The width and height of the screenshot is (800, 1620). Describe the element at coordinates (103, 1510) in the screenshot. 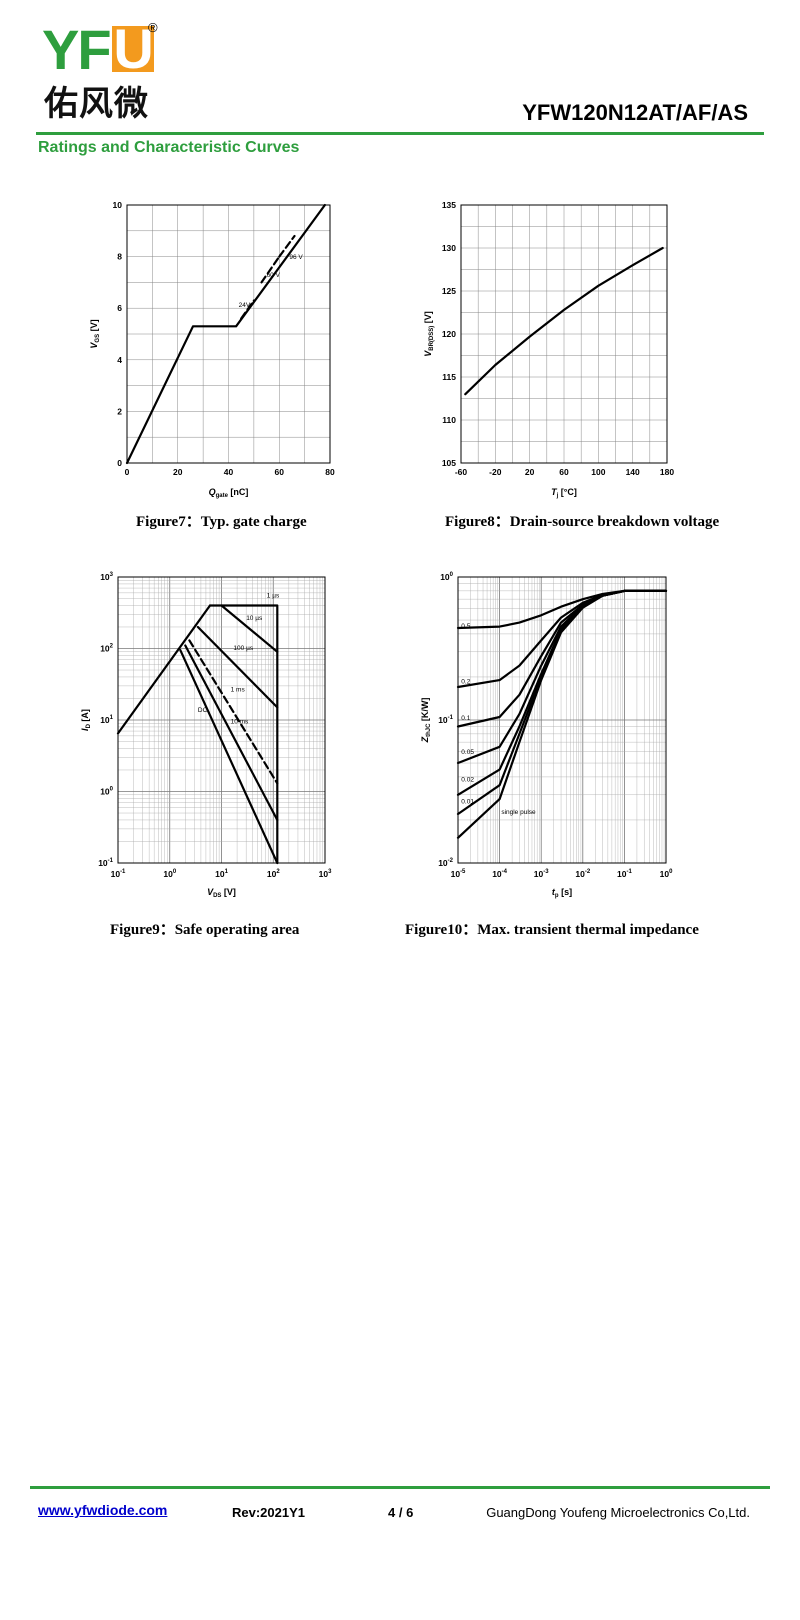

I see `website-link: www.yfwdiode.com` at that location.